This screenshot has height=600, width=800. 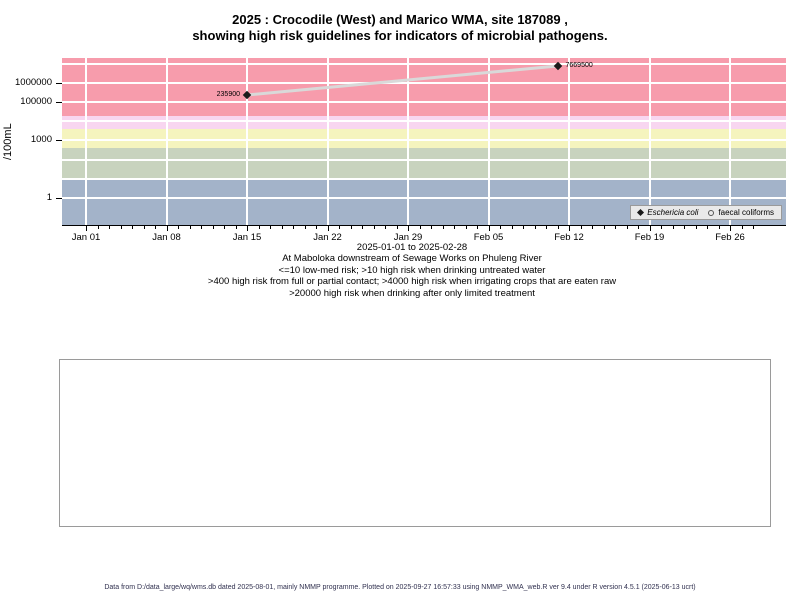 I want to click on x-tick-label: Feb 12, so click(x=569, y=237).